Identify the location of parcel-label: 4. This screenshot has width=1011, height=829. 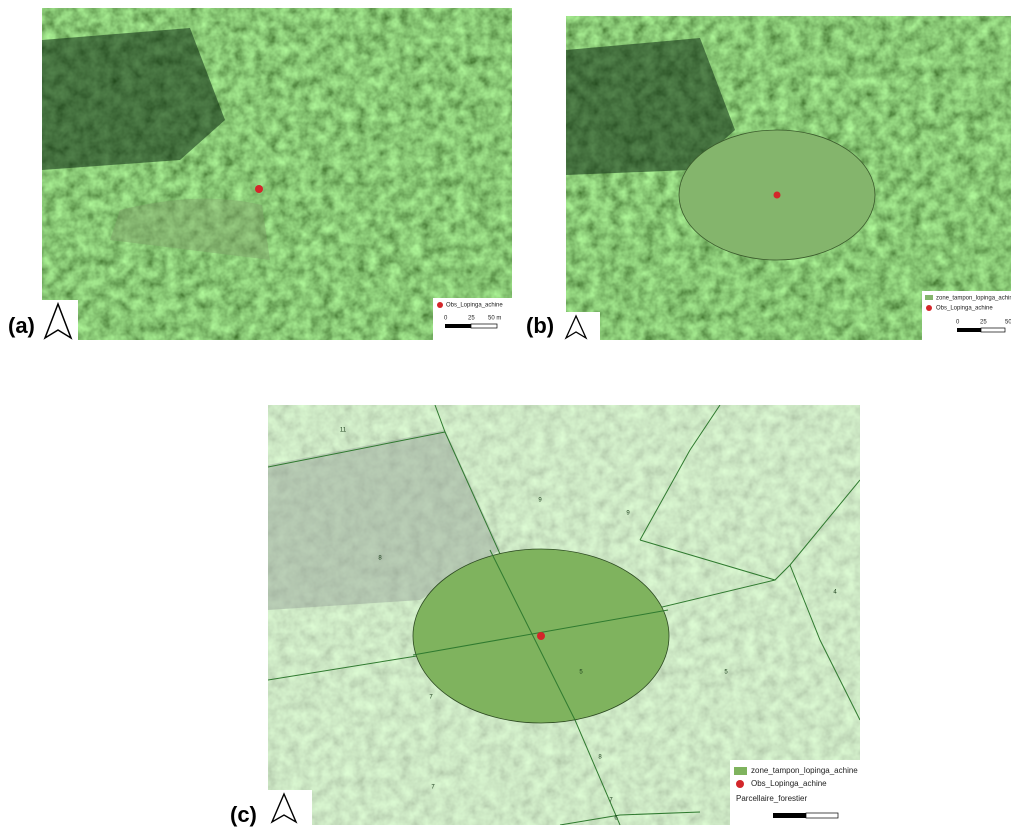
(835, 593).